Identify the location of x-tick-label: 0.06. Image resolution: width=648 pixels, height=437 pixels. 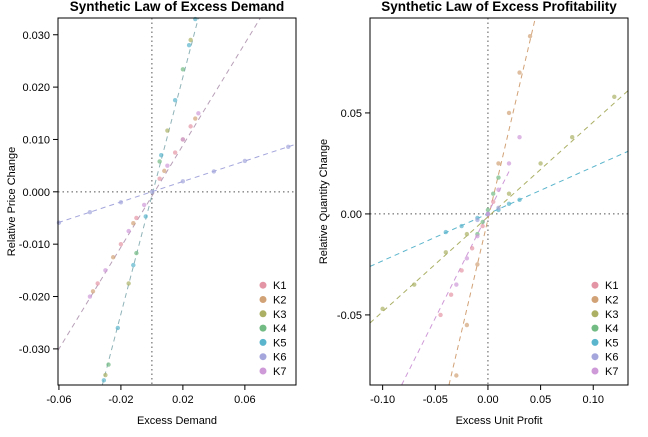
(244, 400).